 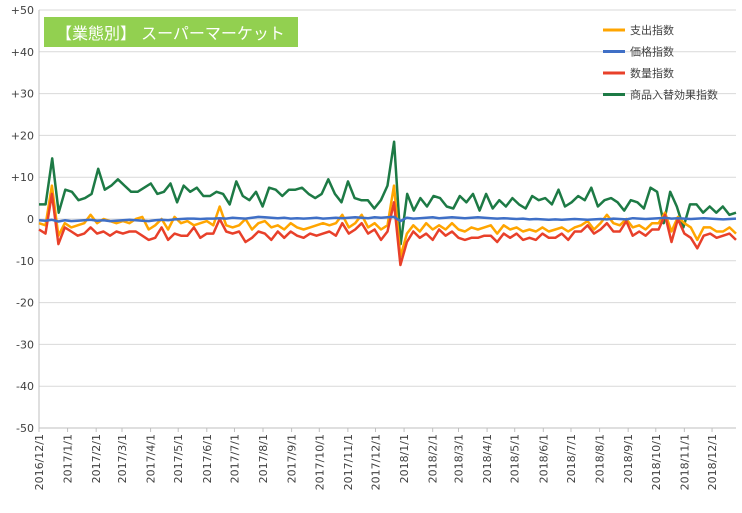 I want to click on x-tick-label: 2018/11/1, so click(x=684, y=462).